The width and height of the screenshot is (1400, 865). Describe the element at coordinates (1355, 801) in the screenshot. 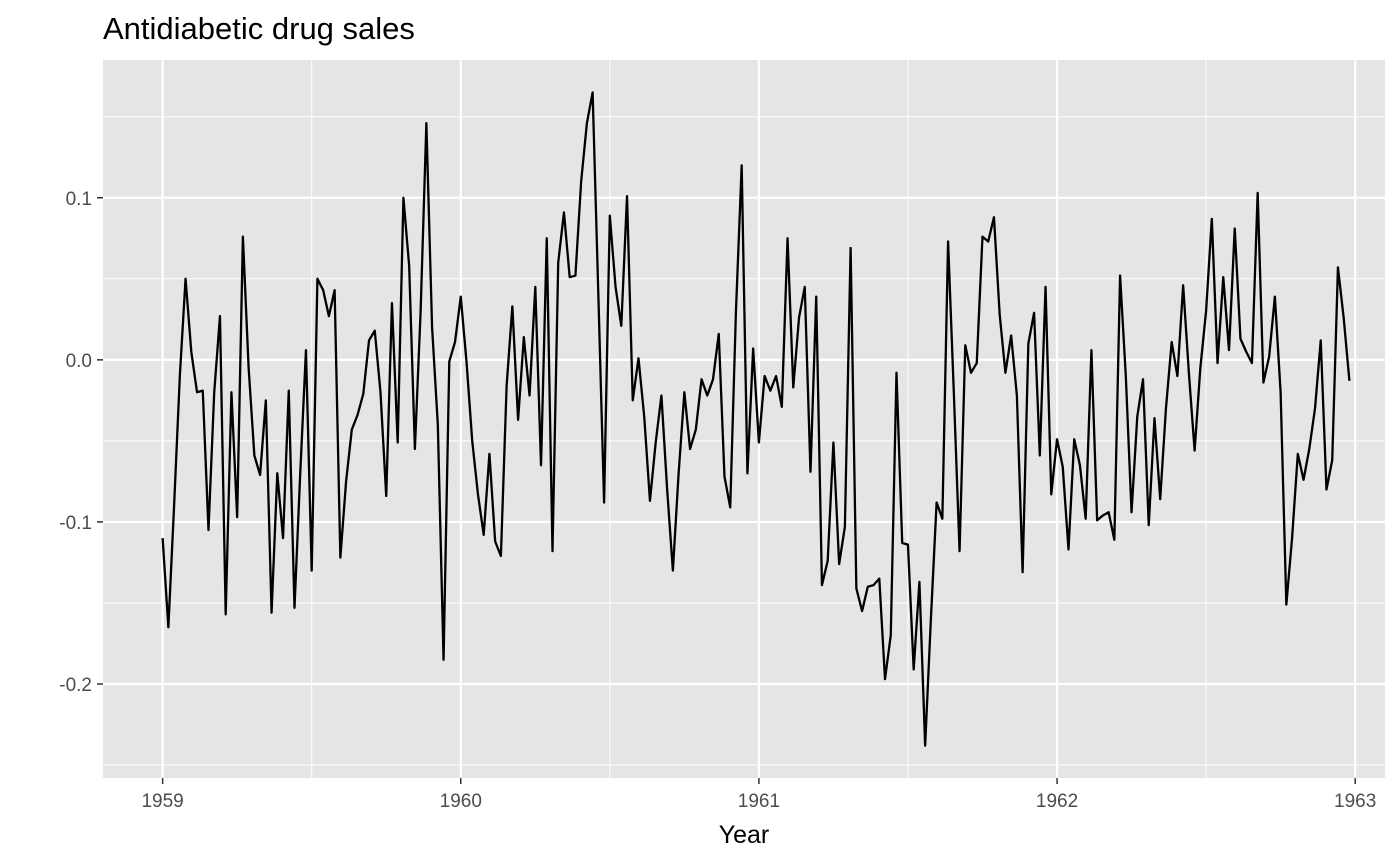

I see `x-tick-label: 1963` at that location.